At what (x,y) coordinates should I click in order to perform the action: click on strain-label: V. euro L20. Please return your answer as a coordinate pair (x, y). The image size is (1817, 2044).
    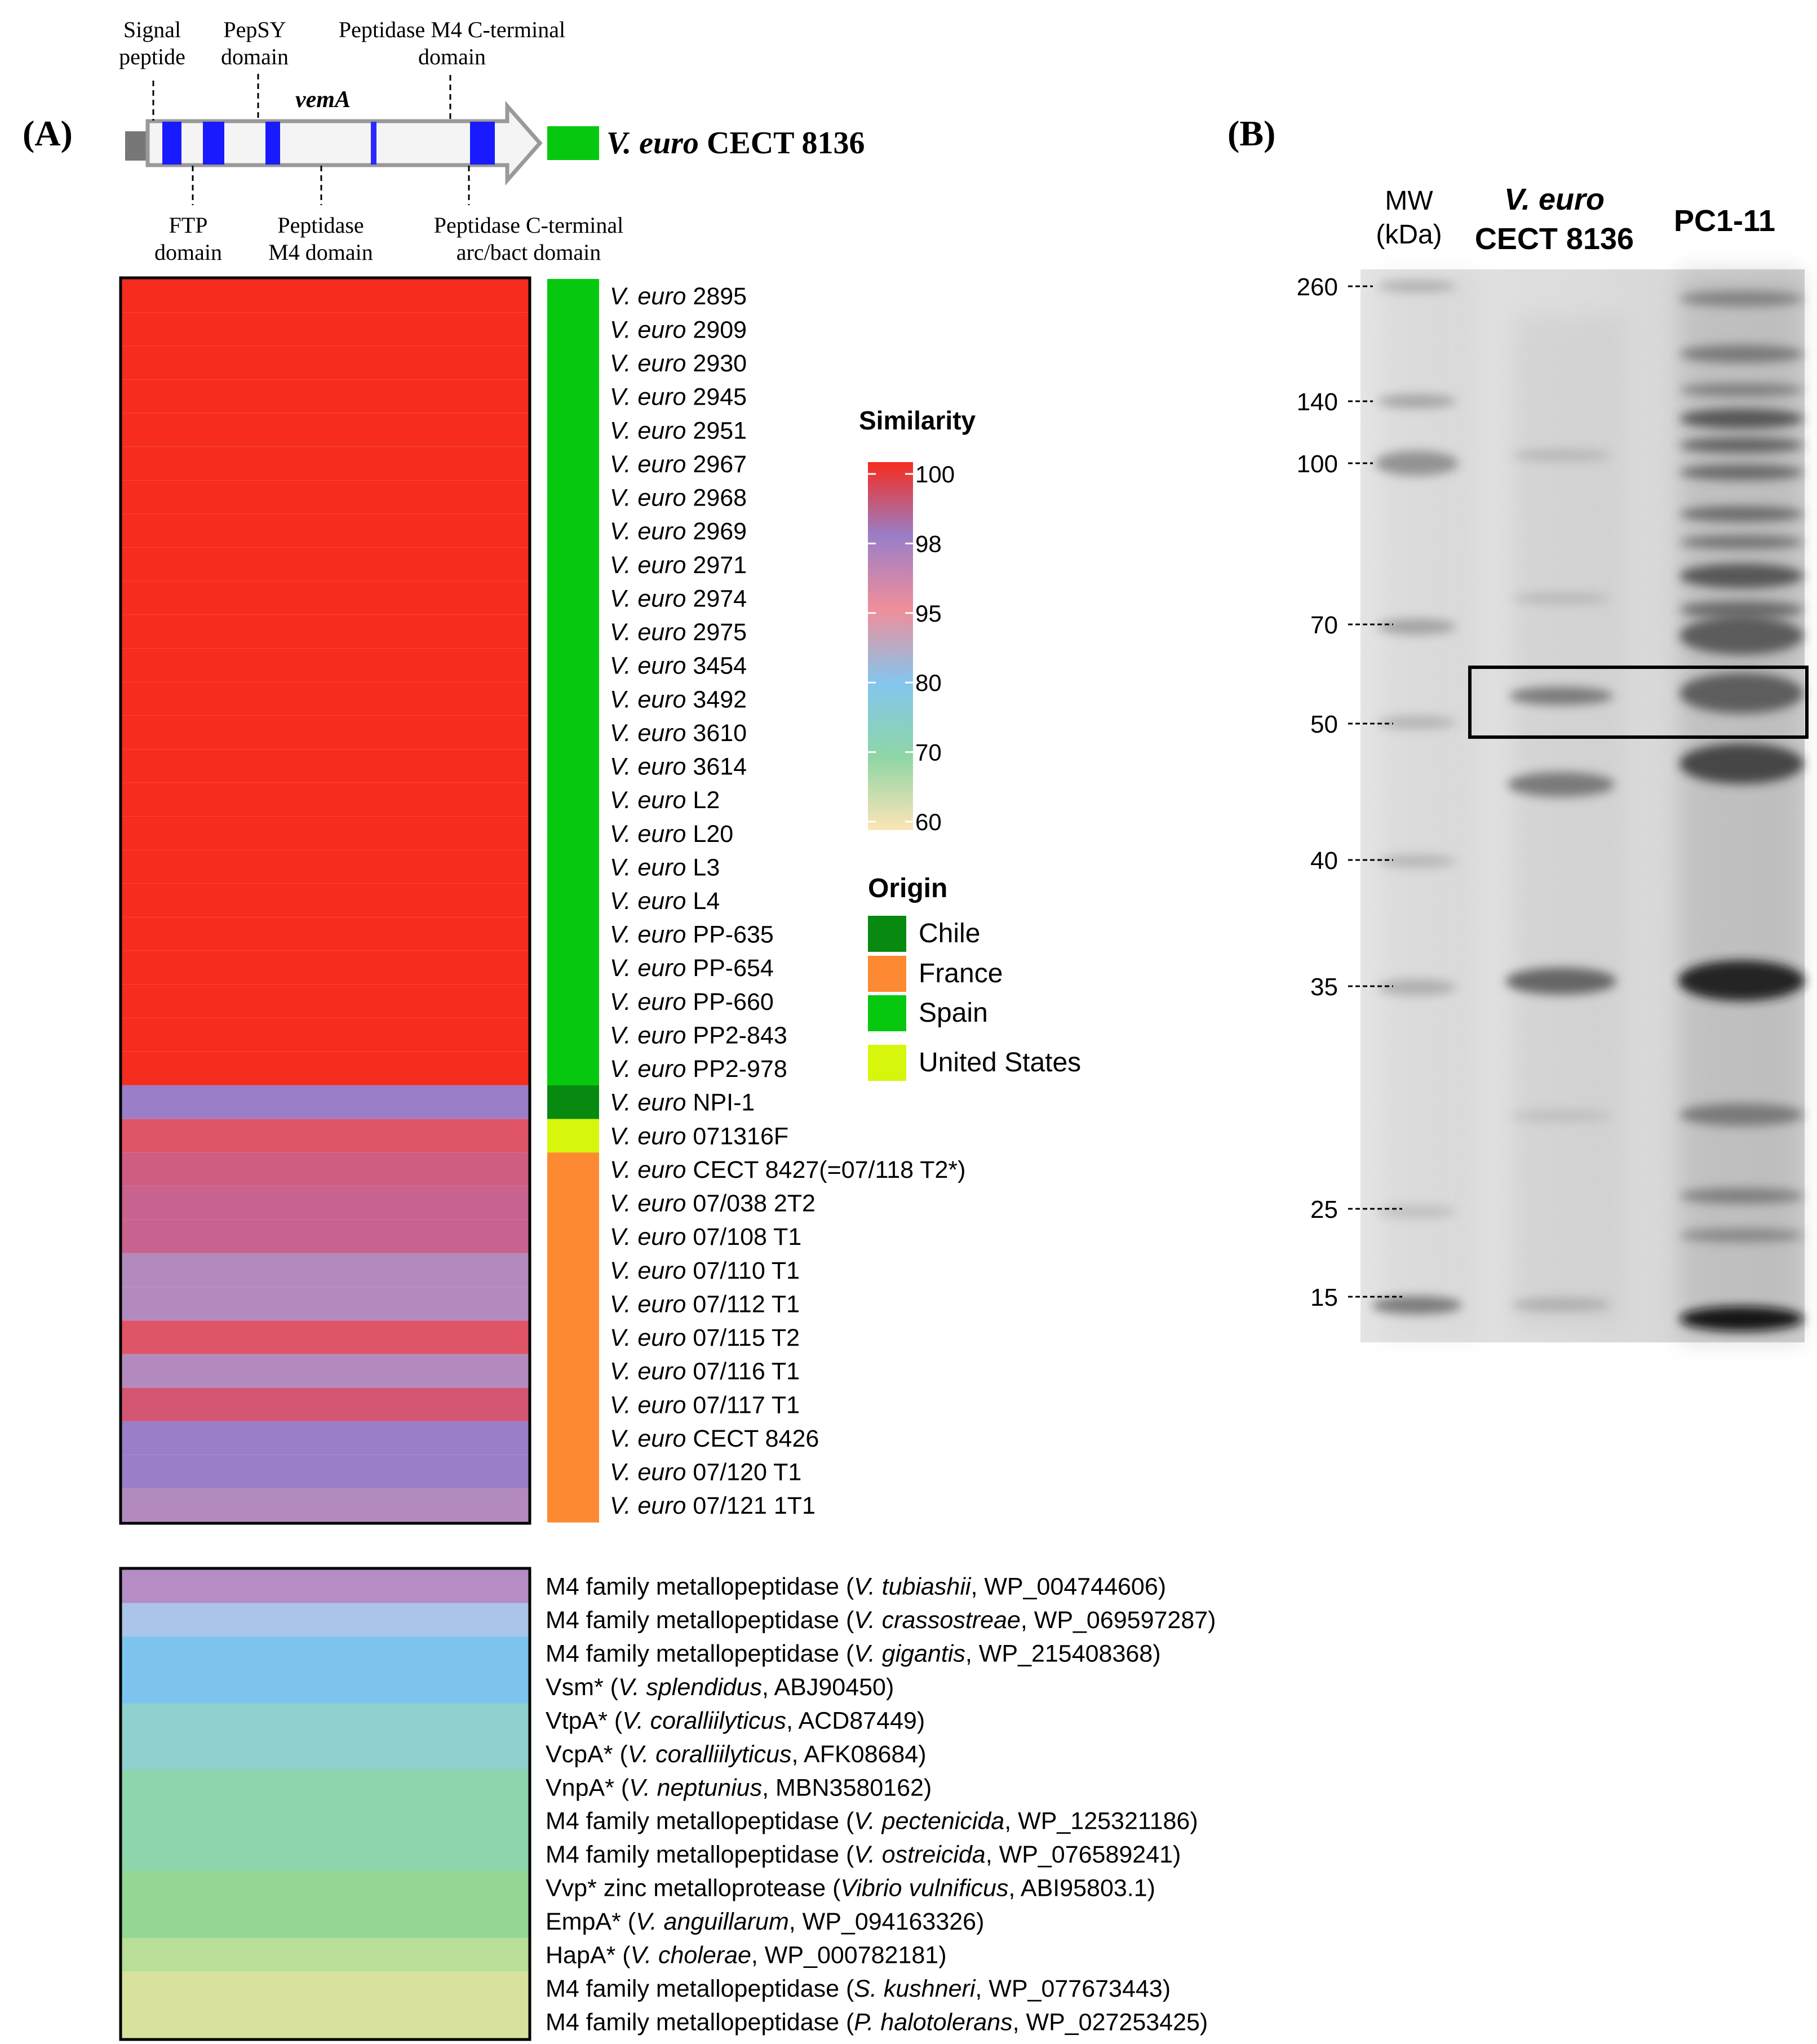
    Looking at the image, I should click on (671, 834).